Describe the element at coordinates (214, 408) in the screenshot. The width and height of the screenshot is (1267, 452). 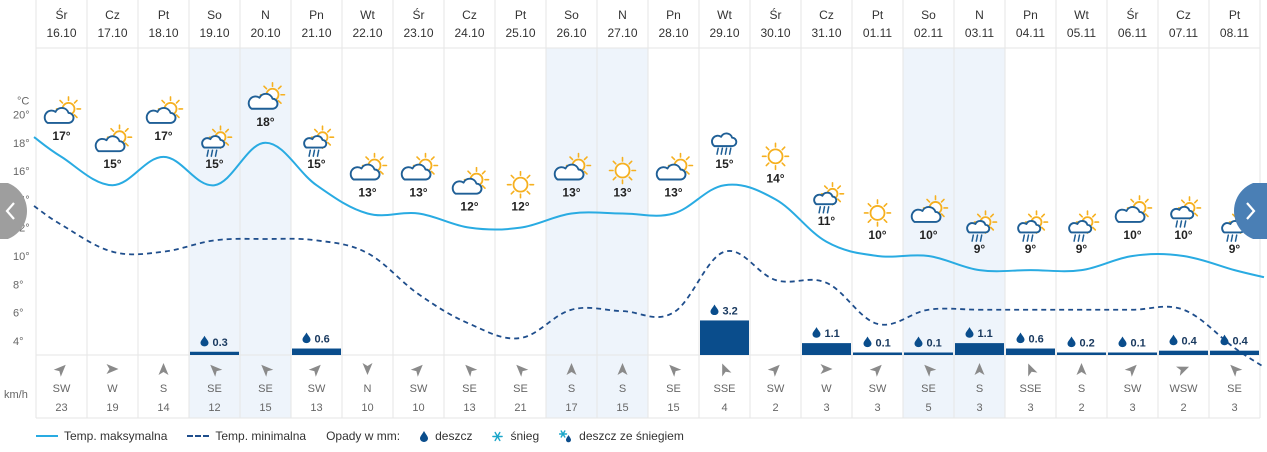
I see `wind-speed-label: 12` at that location.